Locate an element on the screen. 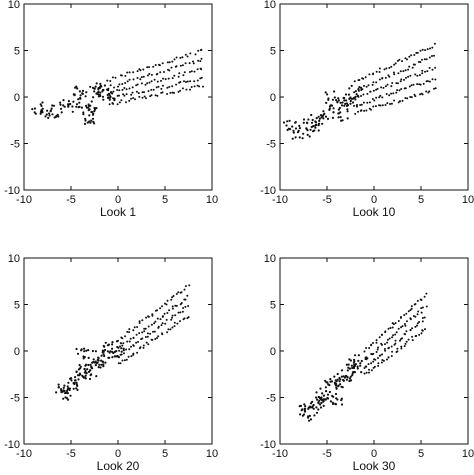 This screenshot has height=475, width=474. y-tick-label: 5 is located at coordinates (273, 306).